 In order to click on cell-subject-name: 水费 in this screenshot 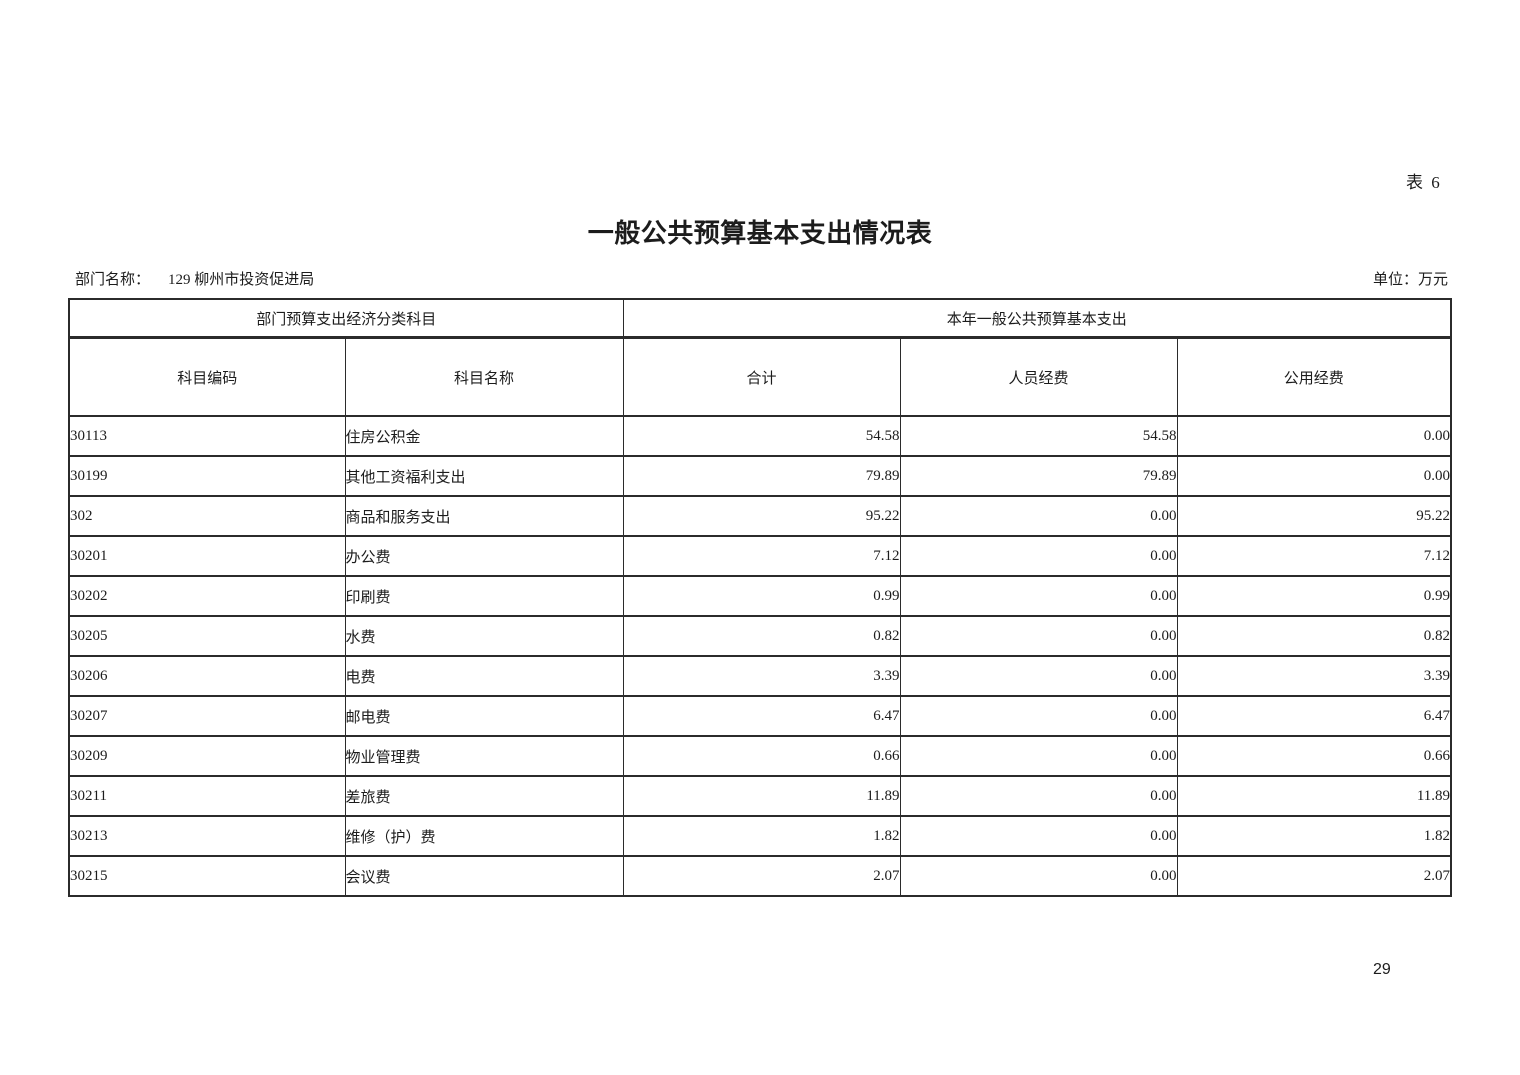, I will do `click(484, 636)`.